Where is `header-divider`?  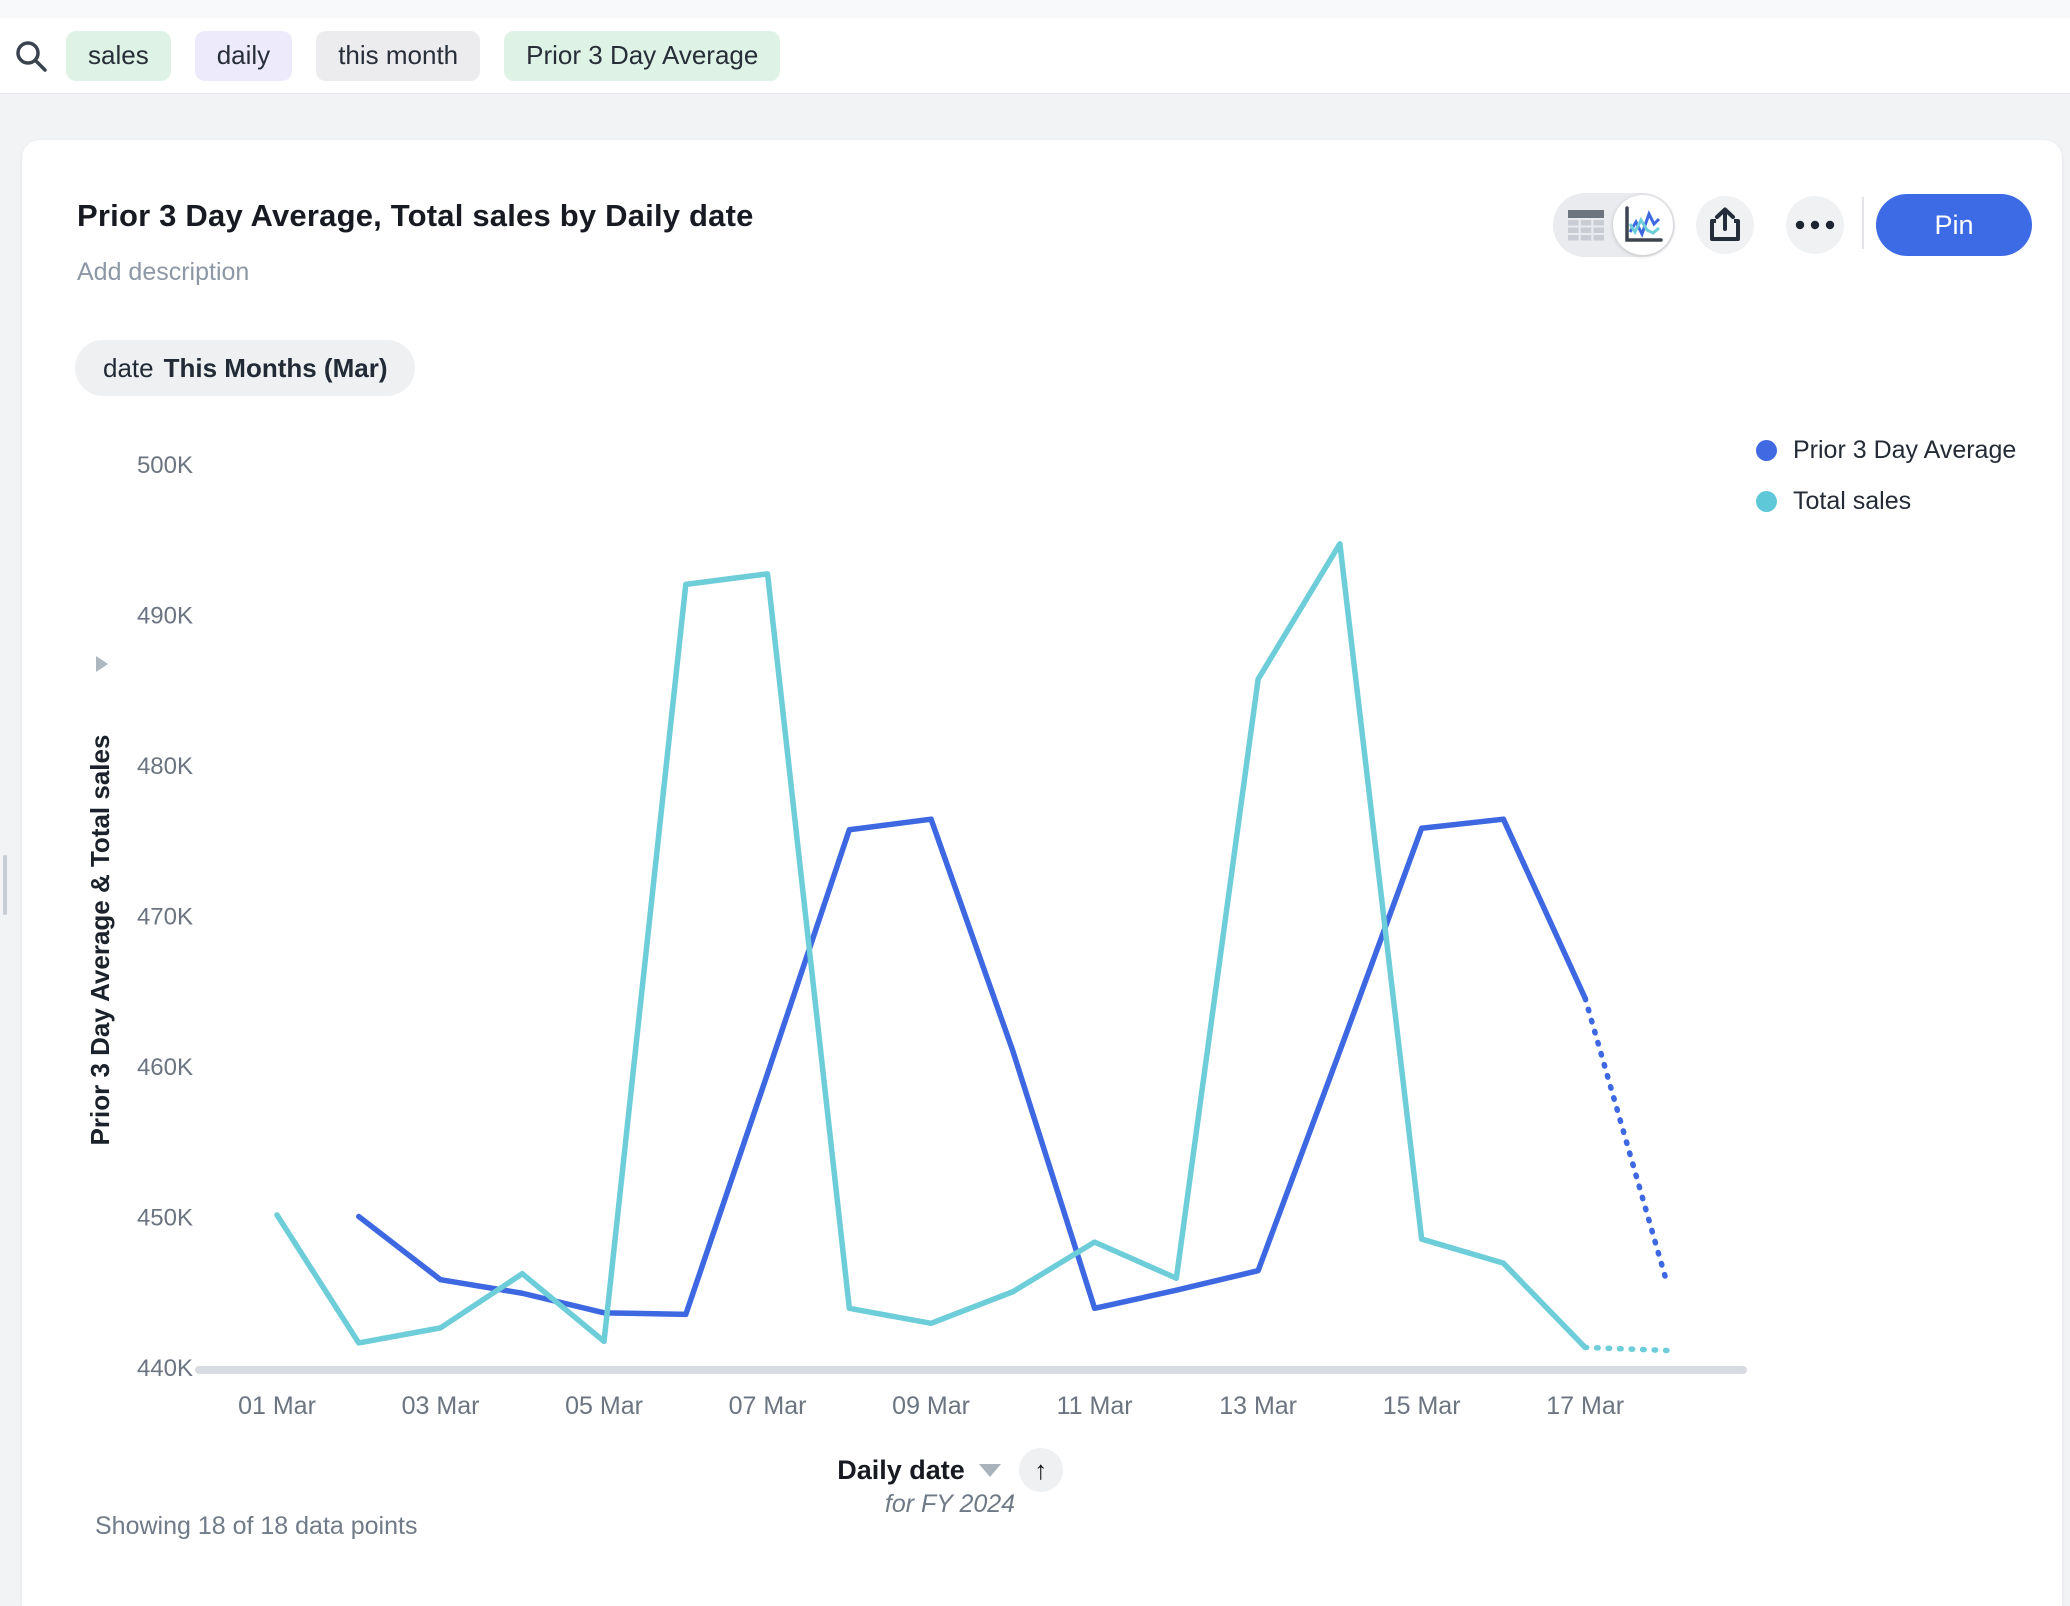 header-divider is located at coordinates (1863, 223).